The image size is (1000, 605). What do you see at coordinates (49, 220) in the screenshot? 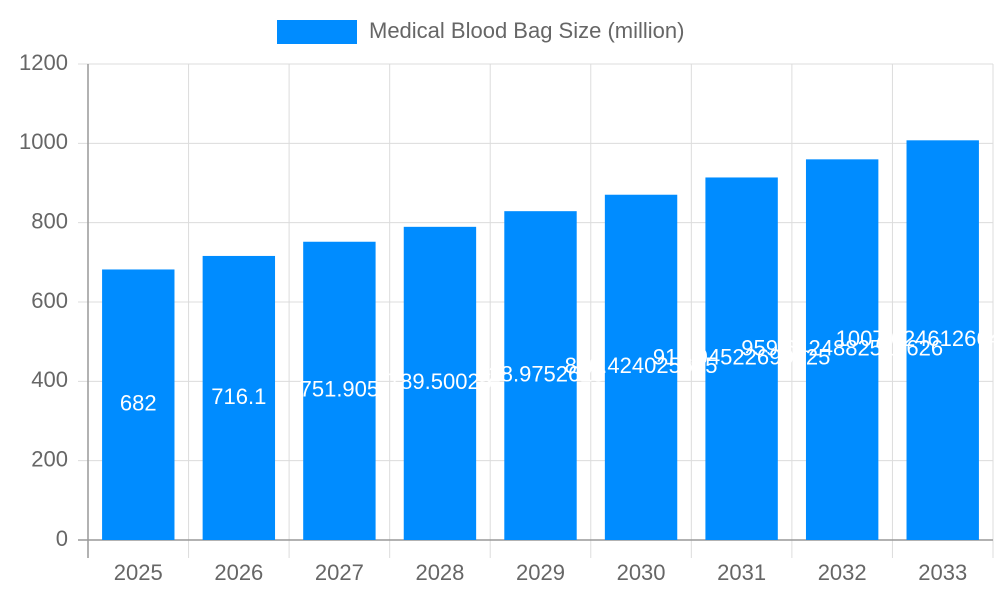
I see `y-tick-label: 800` at bounding box center [49, 220].